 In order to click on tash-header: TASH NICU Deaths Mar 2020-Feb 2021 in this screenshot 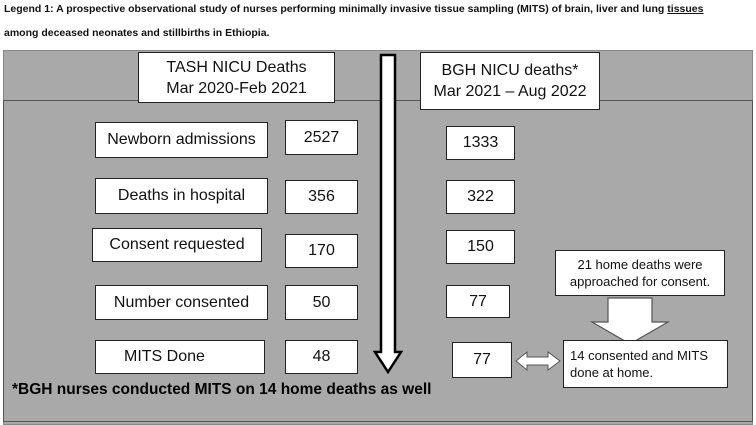, I will do `click(236, 77)`.